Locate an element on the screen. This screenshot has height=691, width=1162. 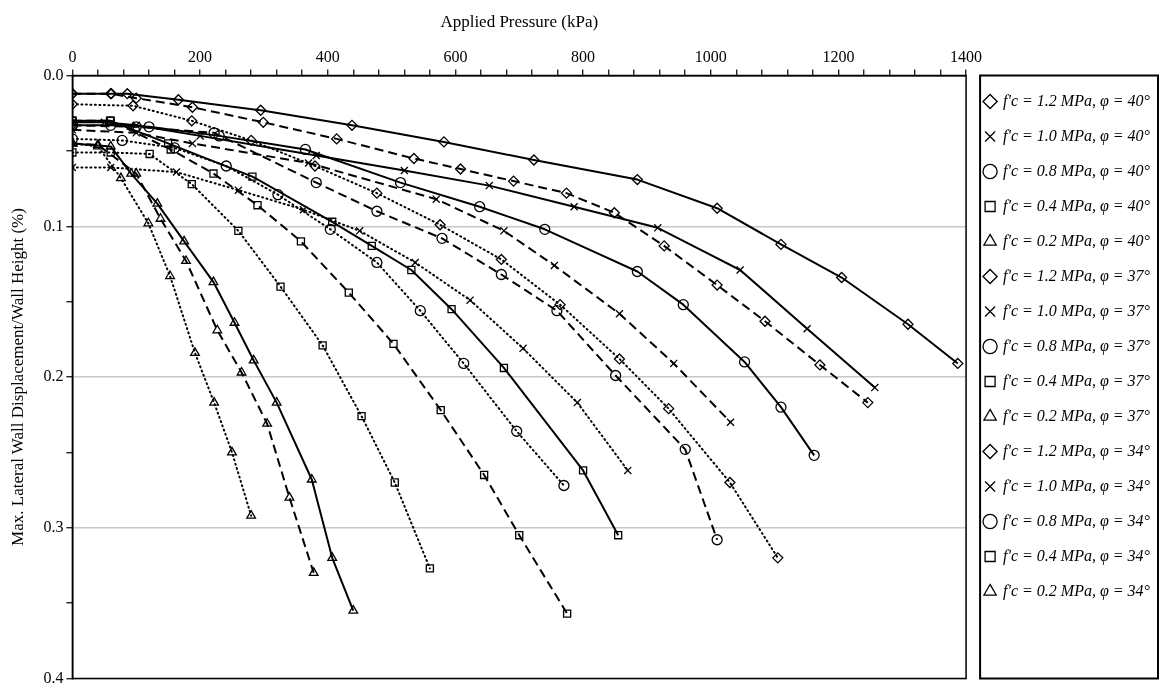
legend-label: f'c = 0.8 MPa, φ = 37° is located at coordinates (1077, 345).